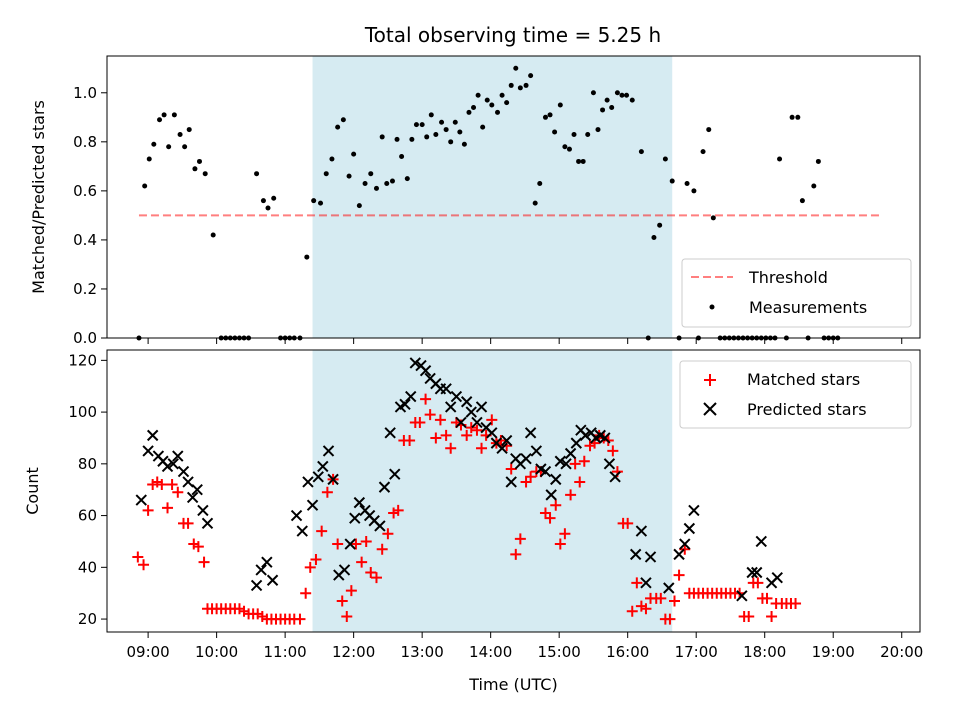  I want to click on top-shaded-interval, so click(492, 197).